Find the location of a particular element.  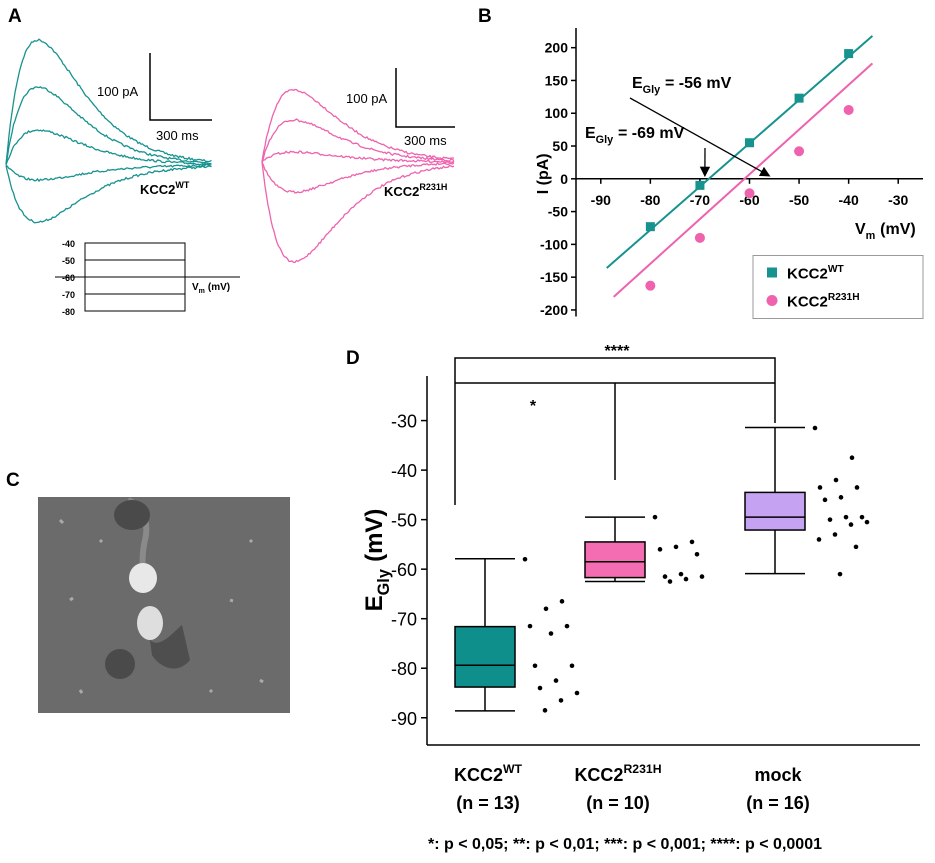

significance-bracket is located at coordinates (615, 431).